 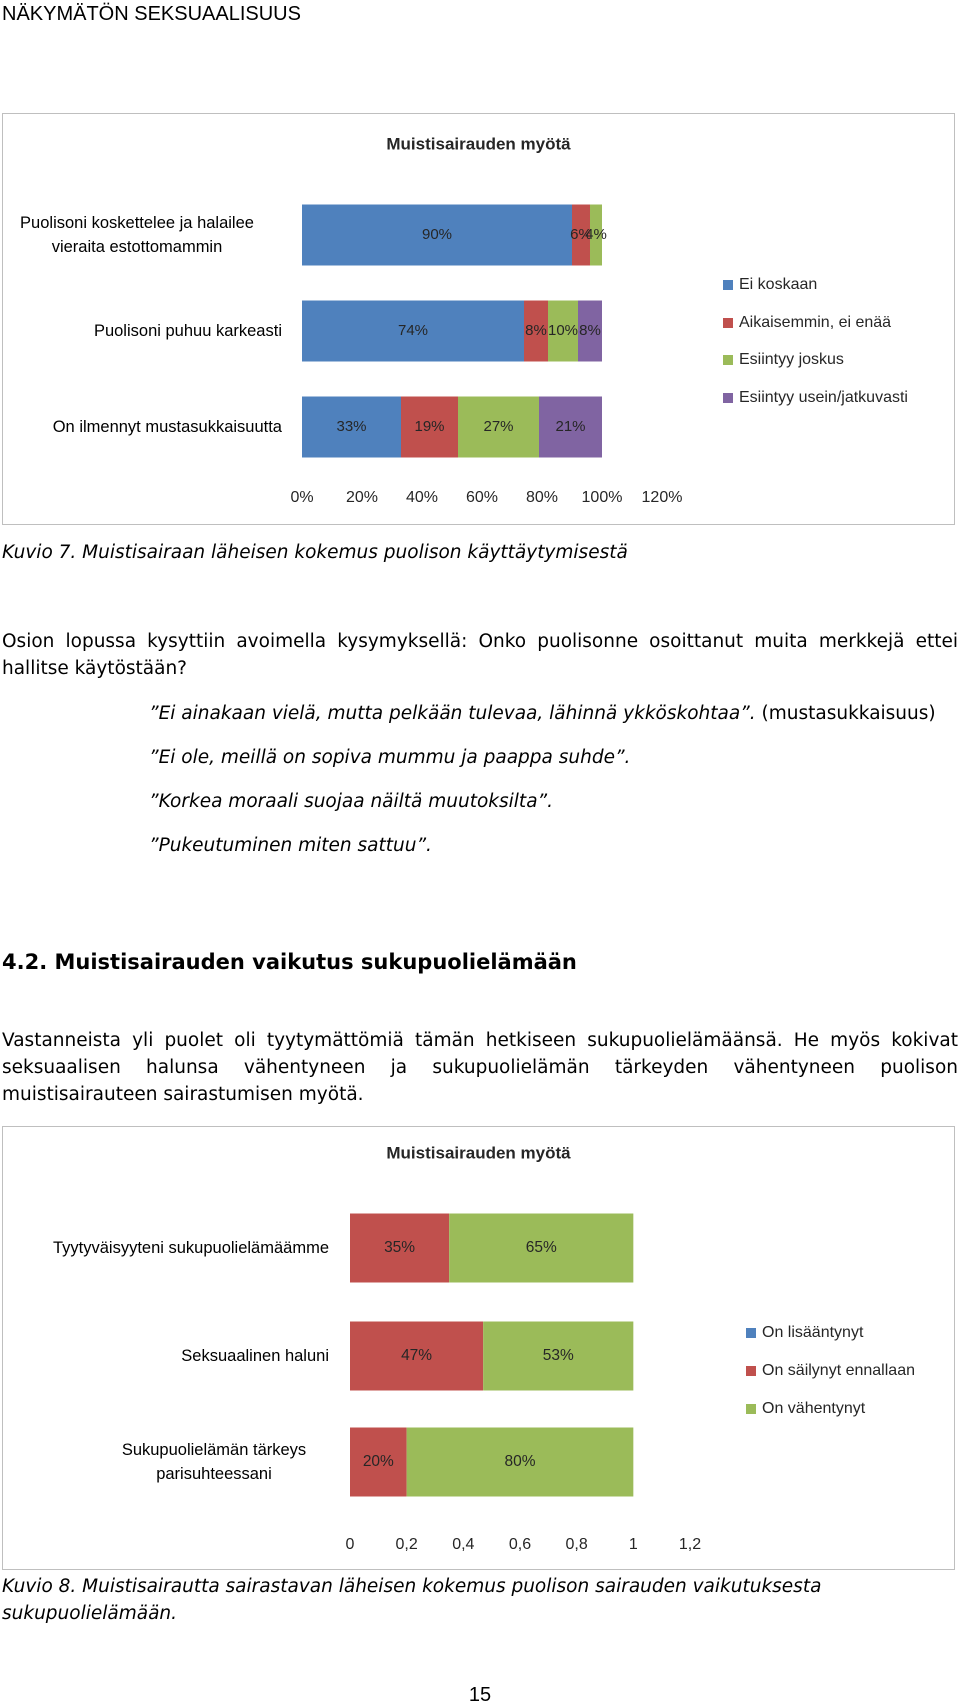 I want to click on value-label: 74%, so click(x=413, y=330).